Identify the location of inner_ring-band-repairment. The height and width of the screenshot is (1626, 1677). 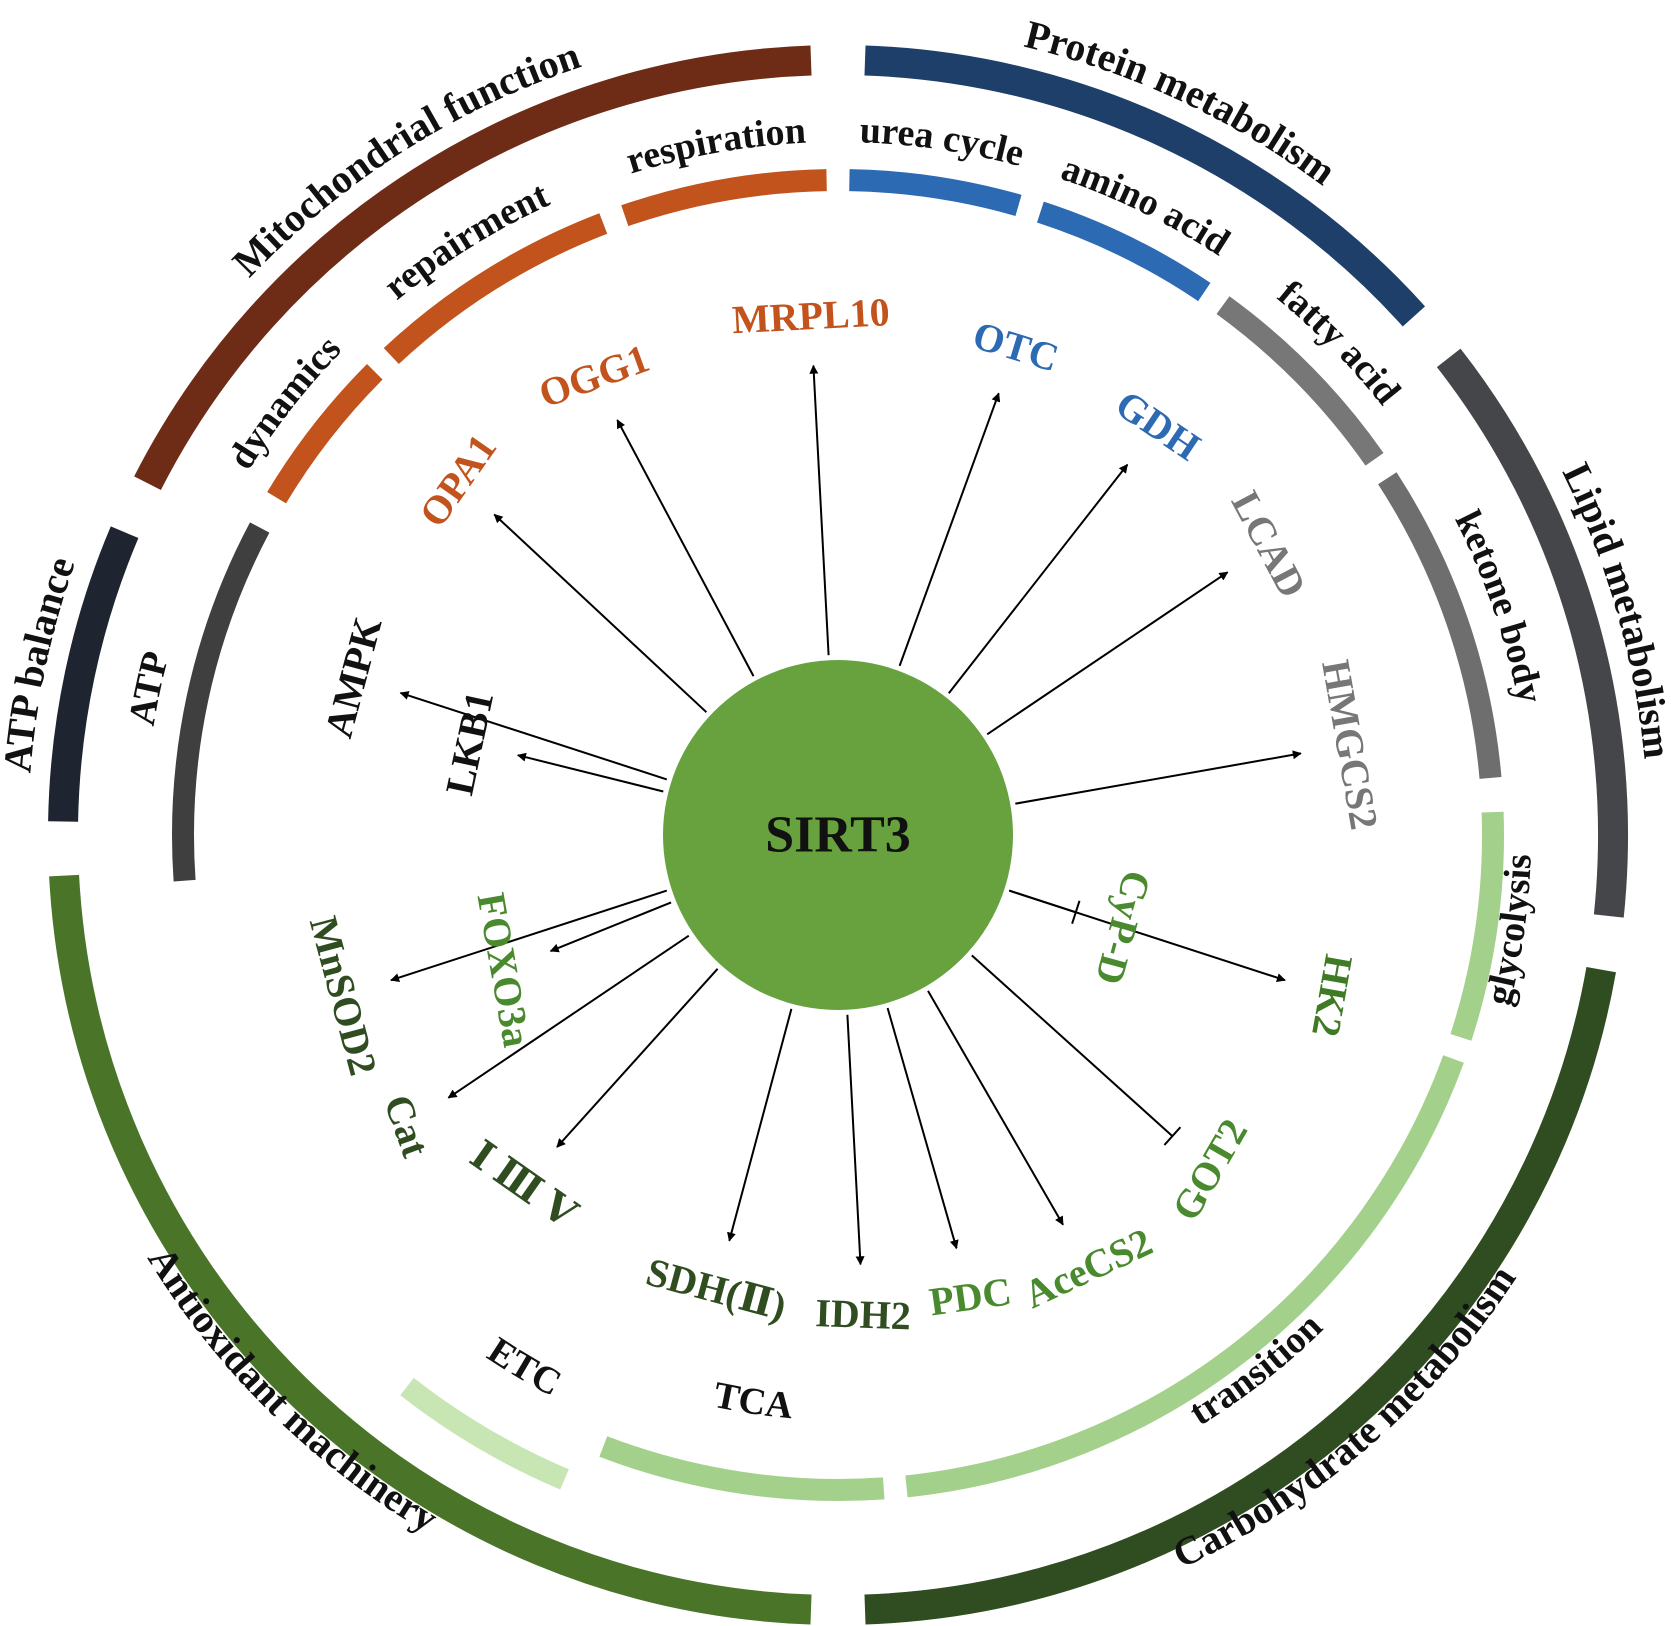
(495, 289).